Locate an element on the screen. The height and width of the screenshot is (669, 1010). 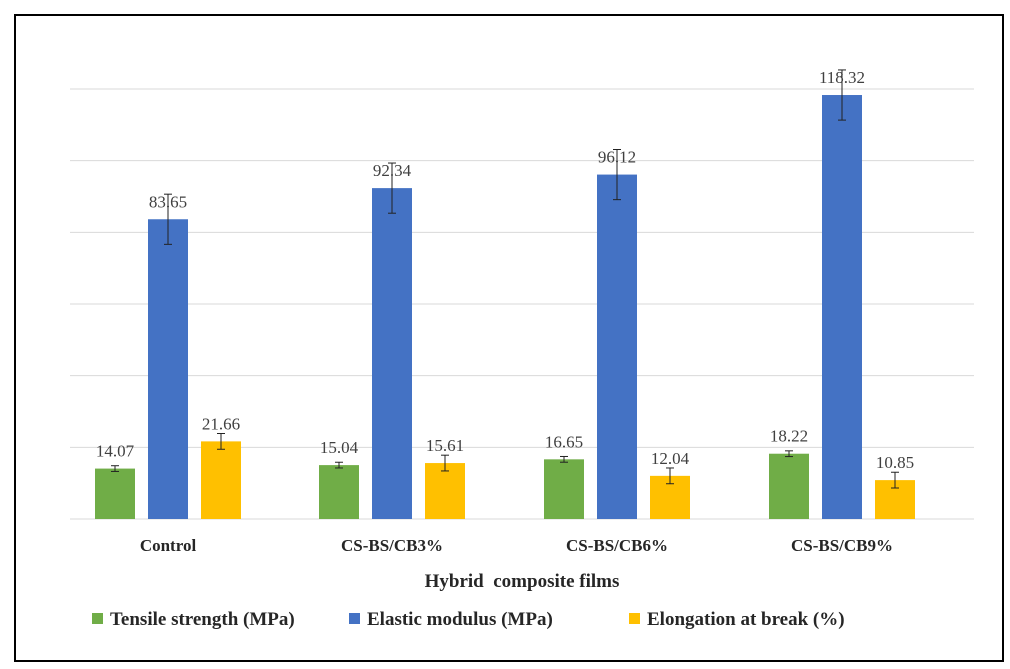
category-labels: Control CS-BS/CB3% CS-BS/CB6% CS-BS/CB9% is located at coordinates (516, 545).